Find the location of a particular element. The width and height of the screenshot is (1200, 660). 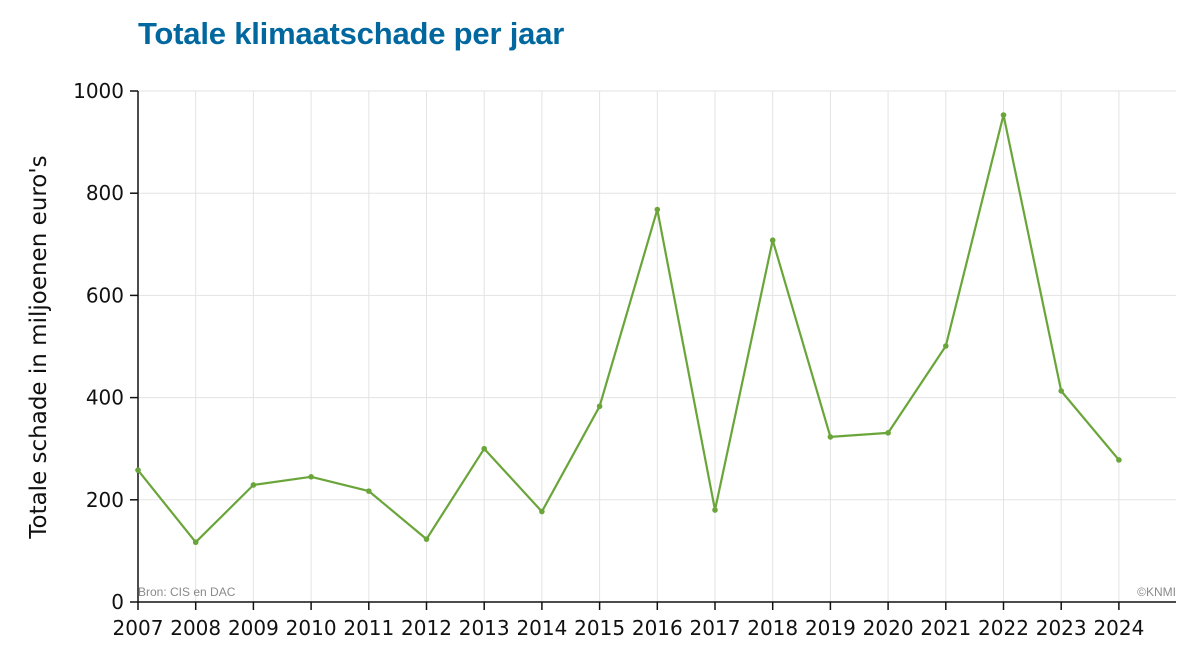

y-tick-label: 400 is located at coordinates (105, 398).